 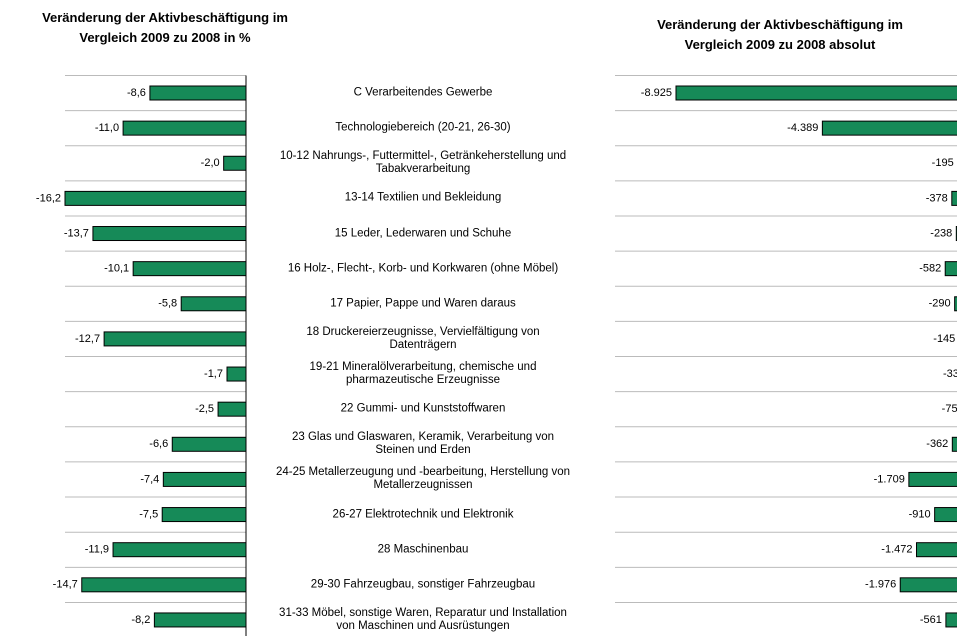 I want to click on category-label: 26-27 Elektrotechnik und Elektronik, so click(x=423, y=514).